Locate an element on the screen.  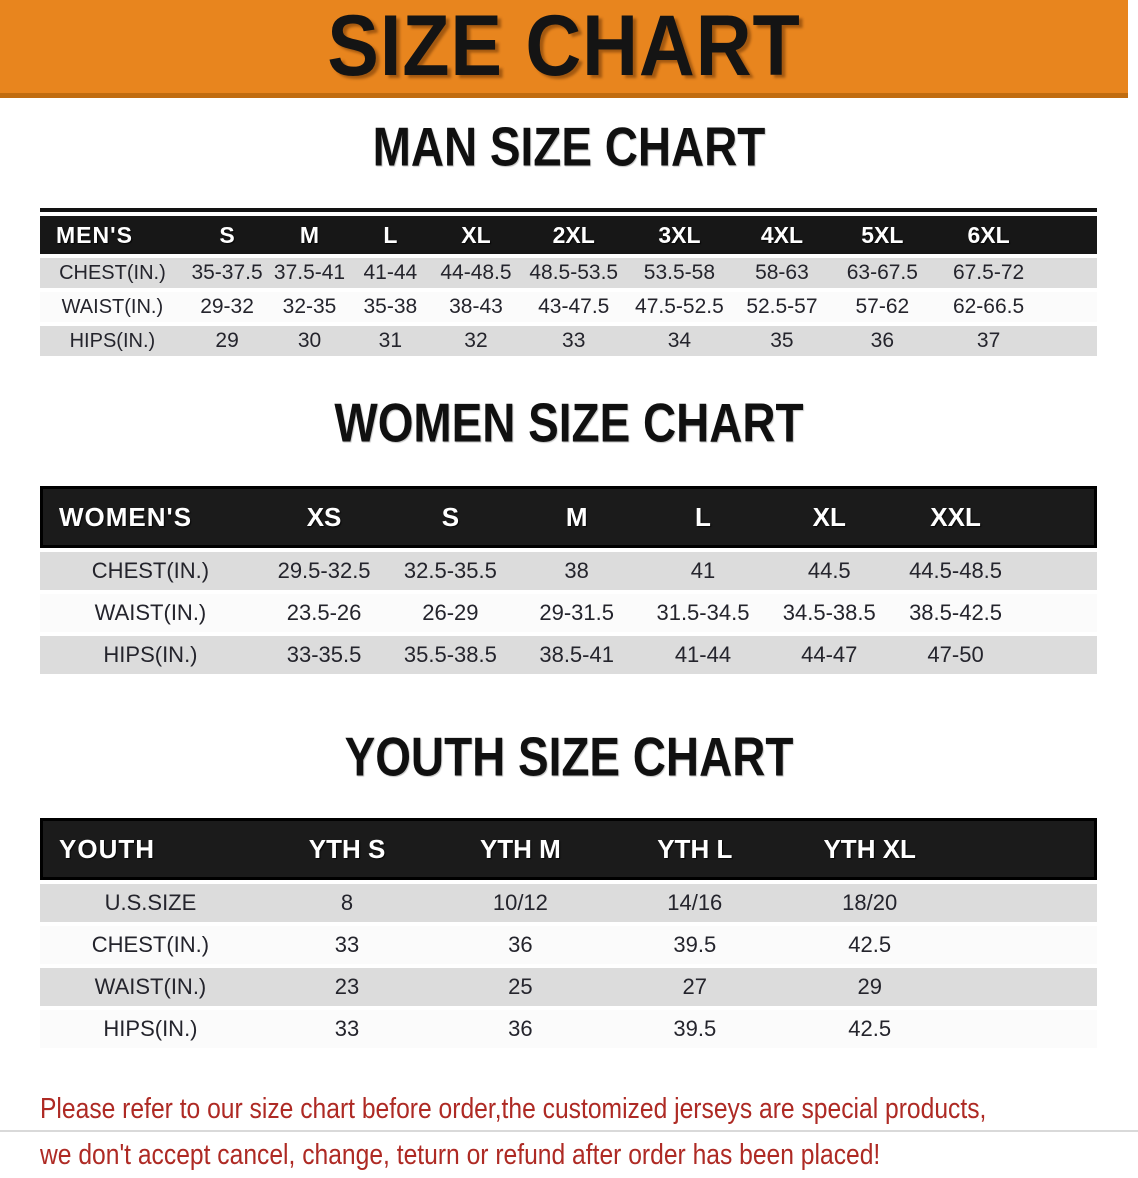
size-value: 18/20 is located at coordinates (869, 903).